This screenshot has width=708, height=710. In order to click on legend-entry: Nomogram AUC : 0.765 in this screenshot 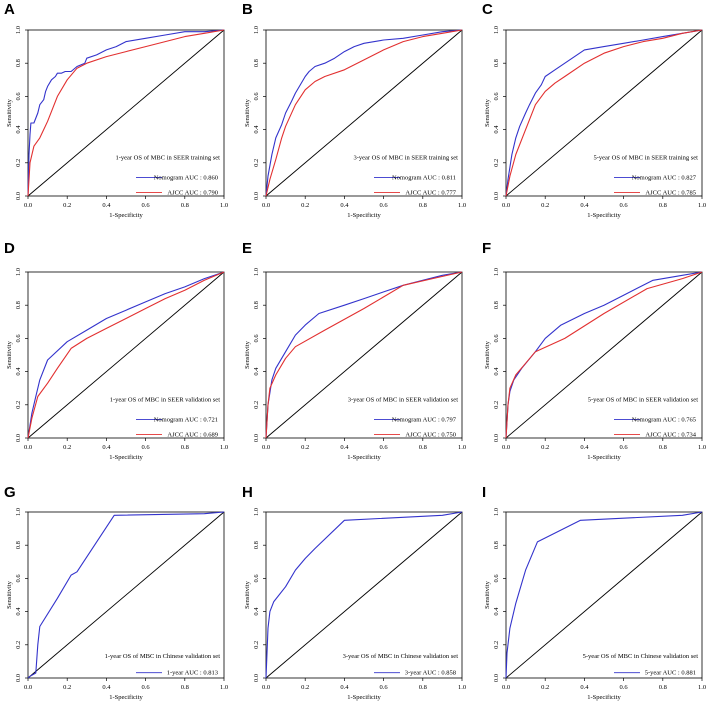, I will do `click(664, 419)`.